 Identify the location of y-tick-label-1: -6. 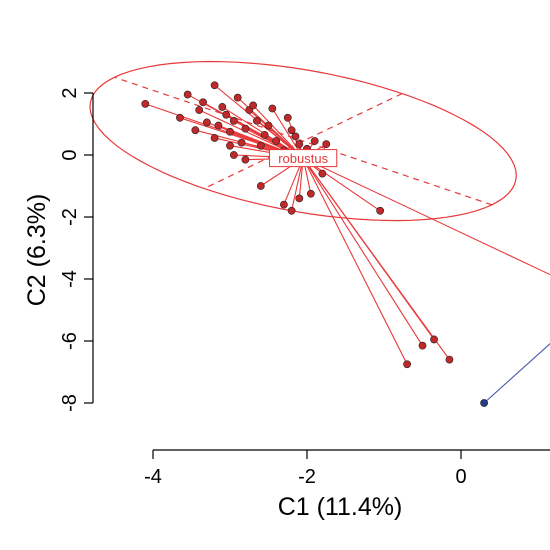
(70, 341).